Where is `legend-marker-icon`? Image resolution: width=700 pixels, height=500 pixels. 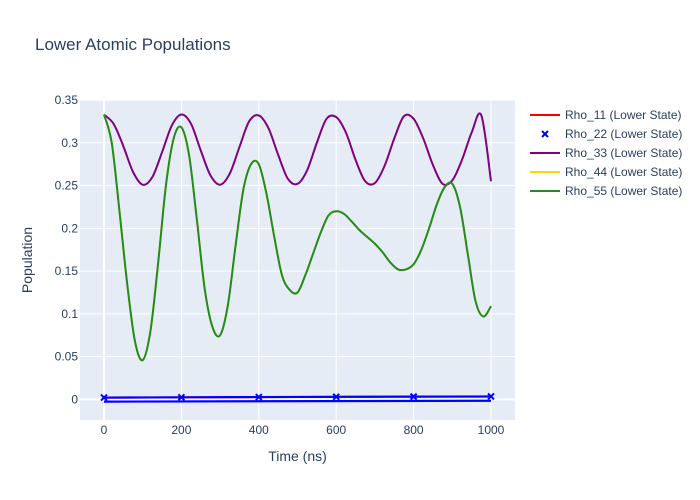
legend-marker-icon is located at coordinates (545, 134).